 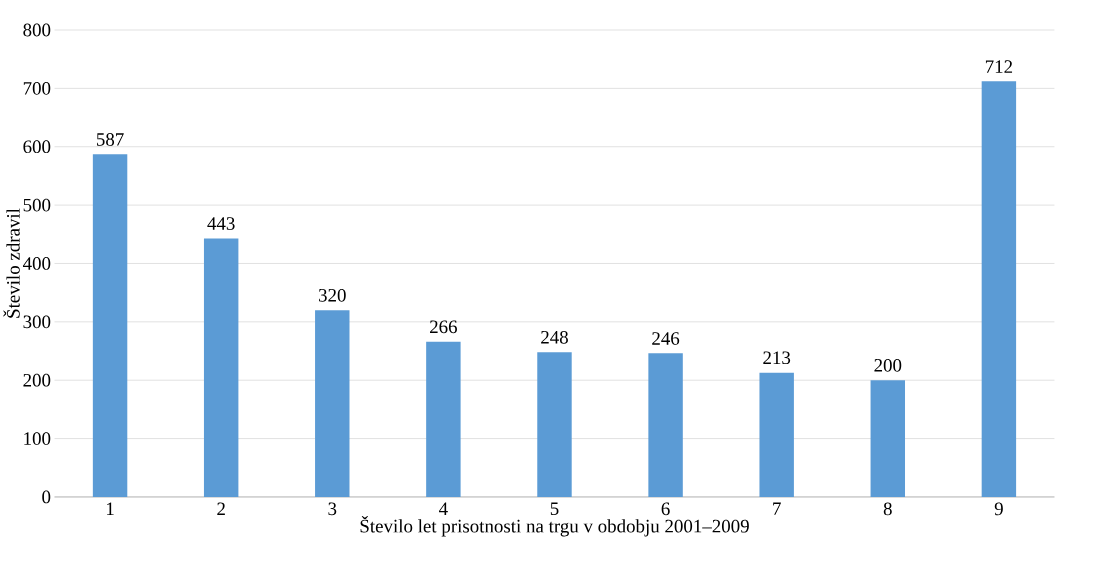 I want to click on data-label: 248, so click(x=554, y=337).